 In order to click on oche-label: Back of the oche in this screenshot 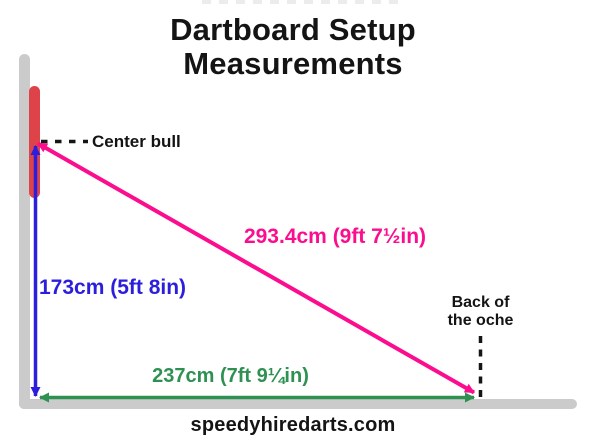, I will do `click(480, 312)`.